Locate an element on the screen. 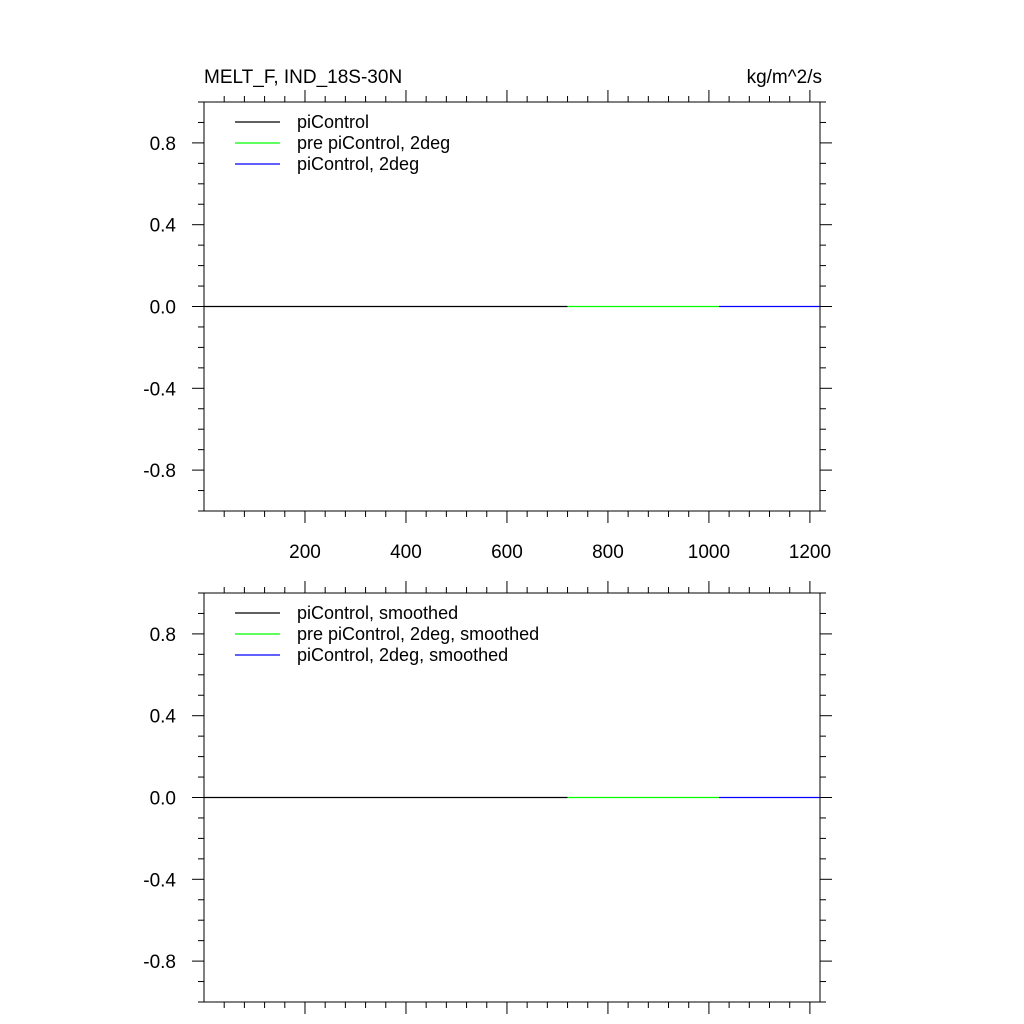 The height and width of the screenshot is (1024, 1024). x-tick-label: 600 is located at coordinates (507, 552).